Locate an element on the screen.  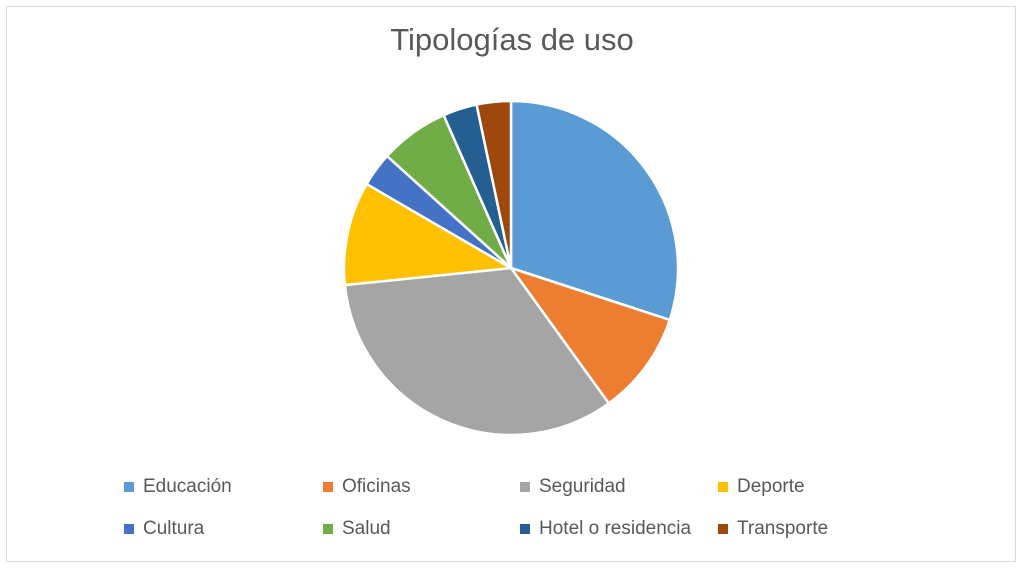
legend-item: Salud is located at coordinates (357, 529).